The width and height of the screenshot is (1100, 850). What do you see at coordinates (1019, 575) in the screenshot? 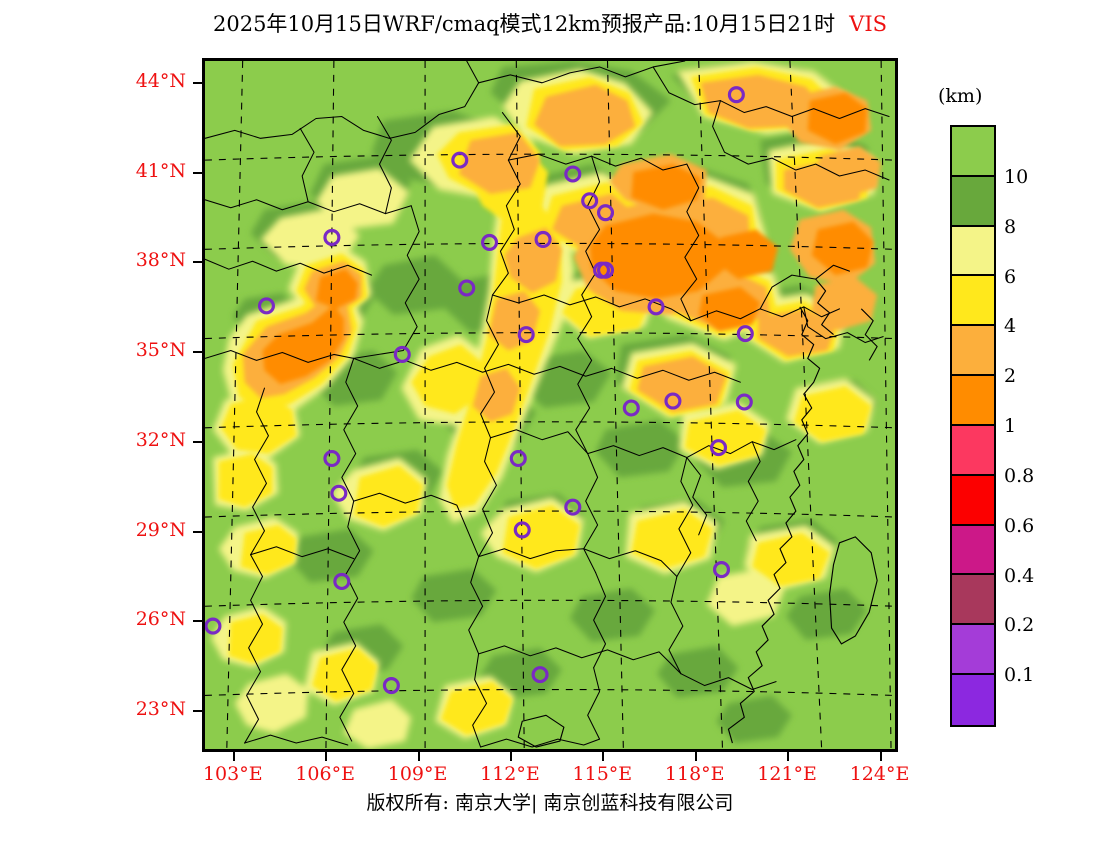
I see `colorbar-tick-label: 0.4` at bounding box center [1019, 575].